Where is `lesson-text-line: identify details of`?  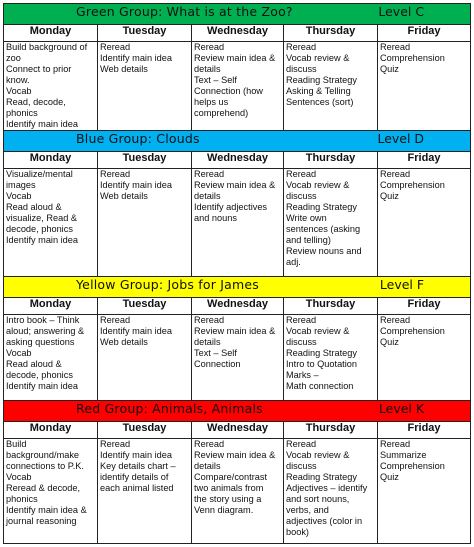 lesson-text-line: identify details of is located at coordinates (134, 477).